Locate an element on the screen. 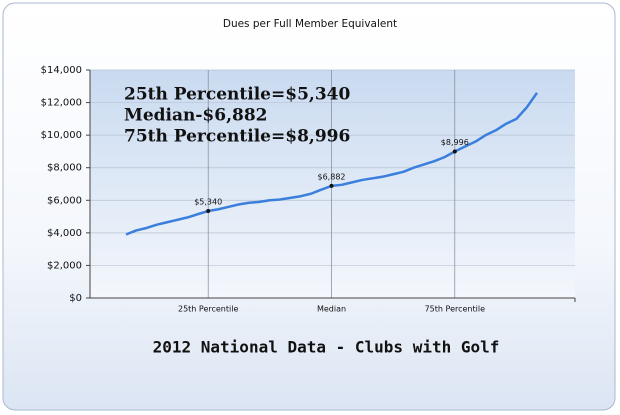 The width and height of the screenshot is (620, 415). y-tick-label: $8,000 is located at coordinates (64, 168).